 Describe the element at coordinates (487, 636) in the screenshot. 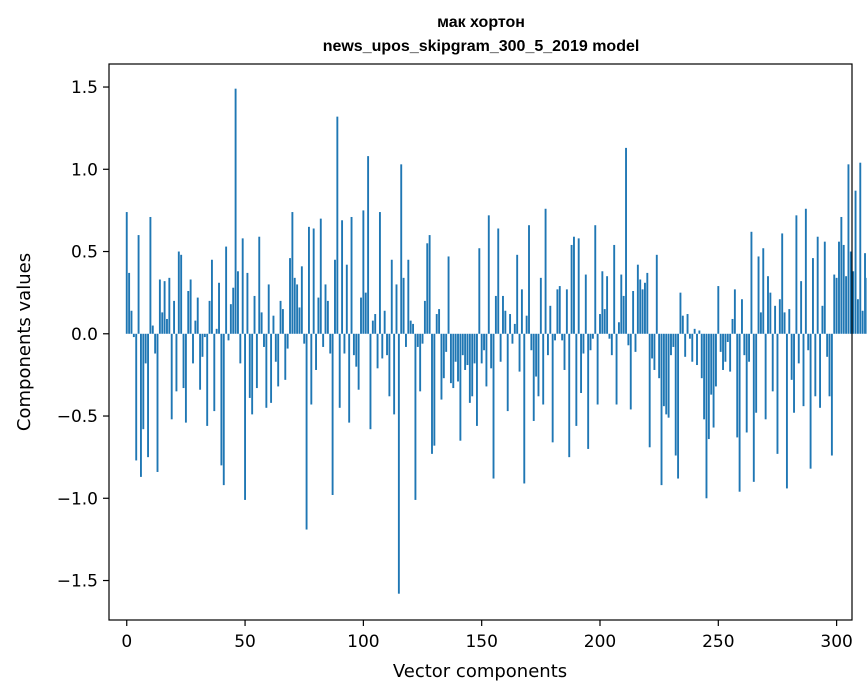

I see `x-axis-ticks: 0 50 100 150 200 250 300` at that location.